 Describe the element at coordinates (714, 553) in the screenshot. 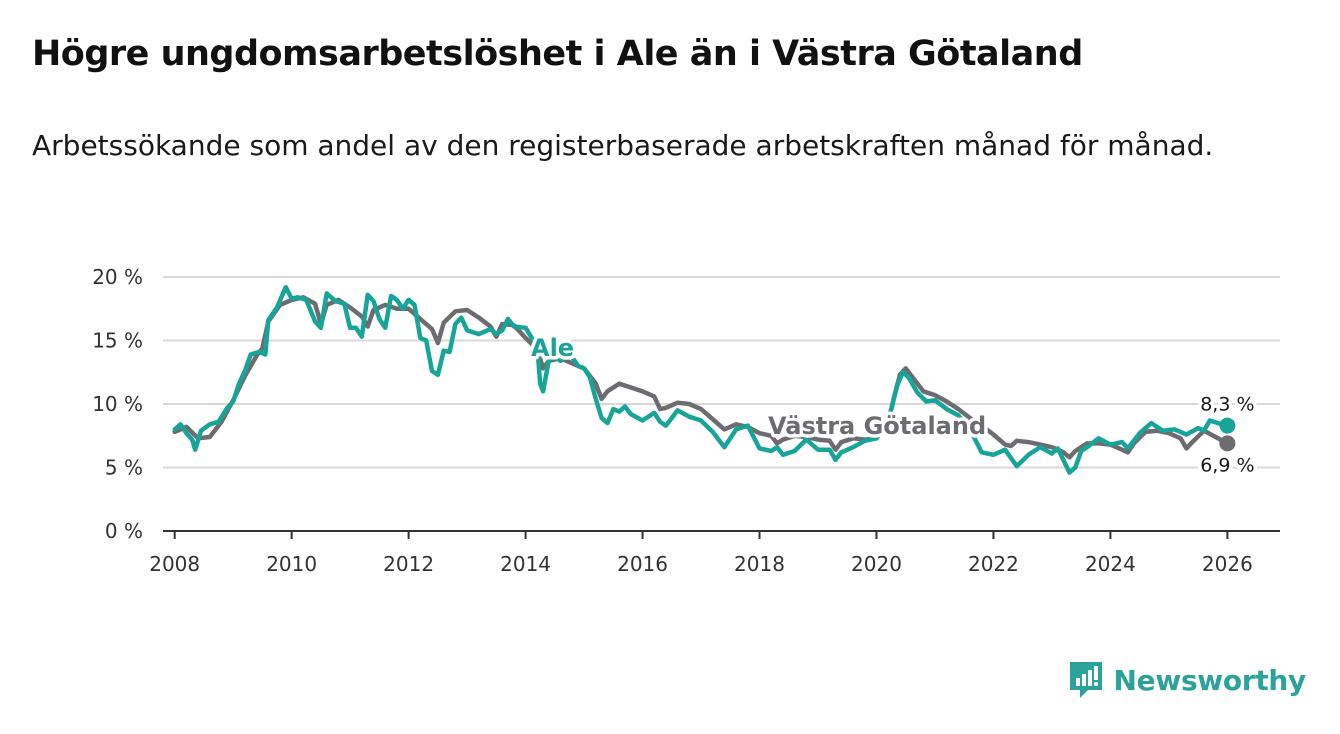

I see `x-axis: 2008 2010 2012 2014 2016 2018 2020 2022 2024 2026` at that location.